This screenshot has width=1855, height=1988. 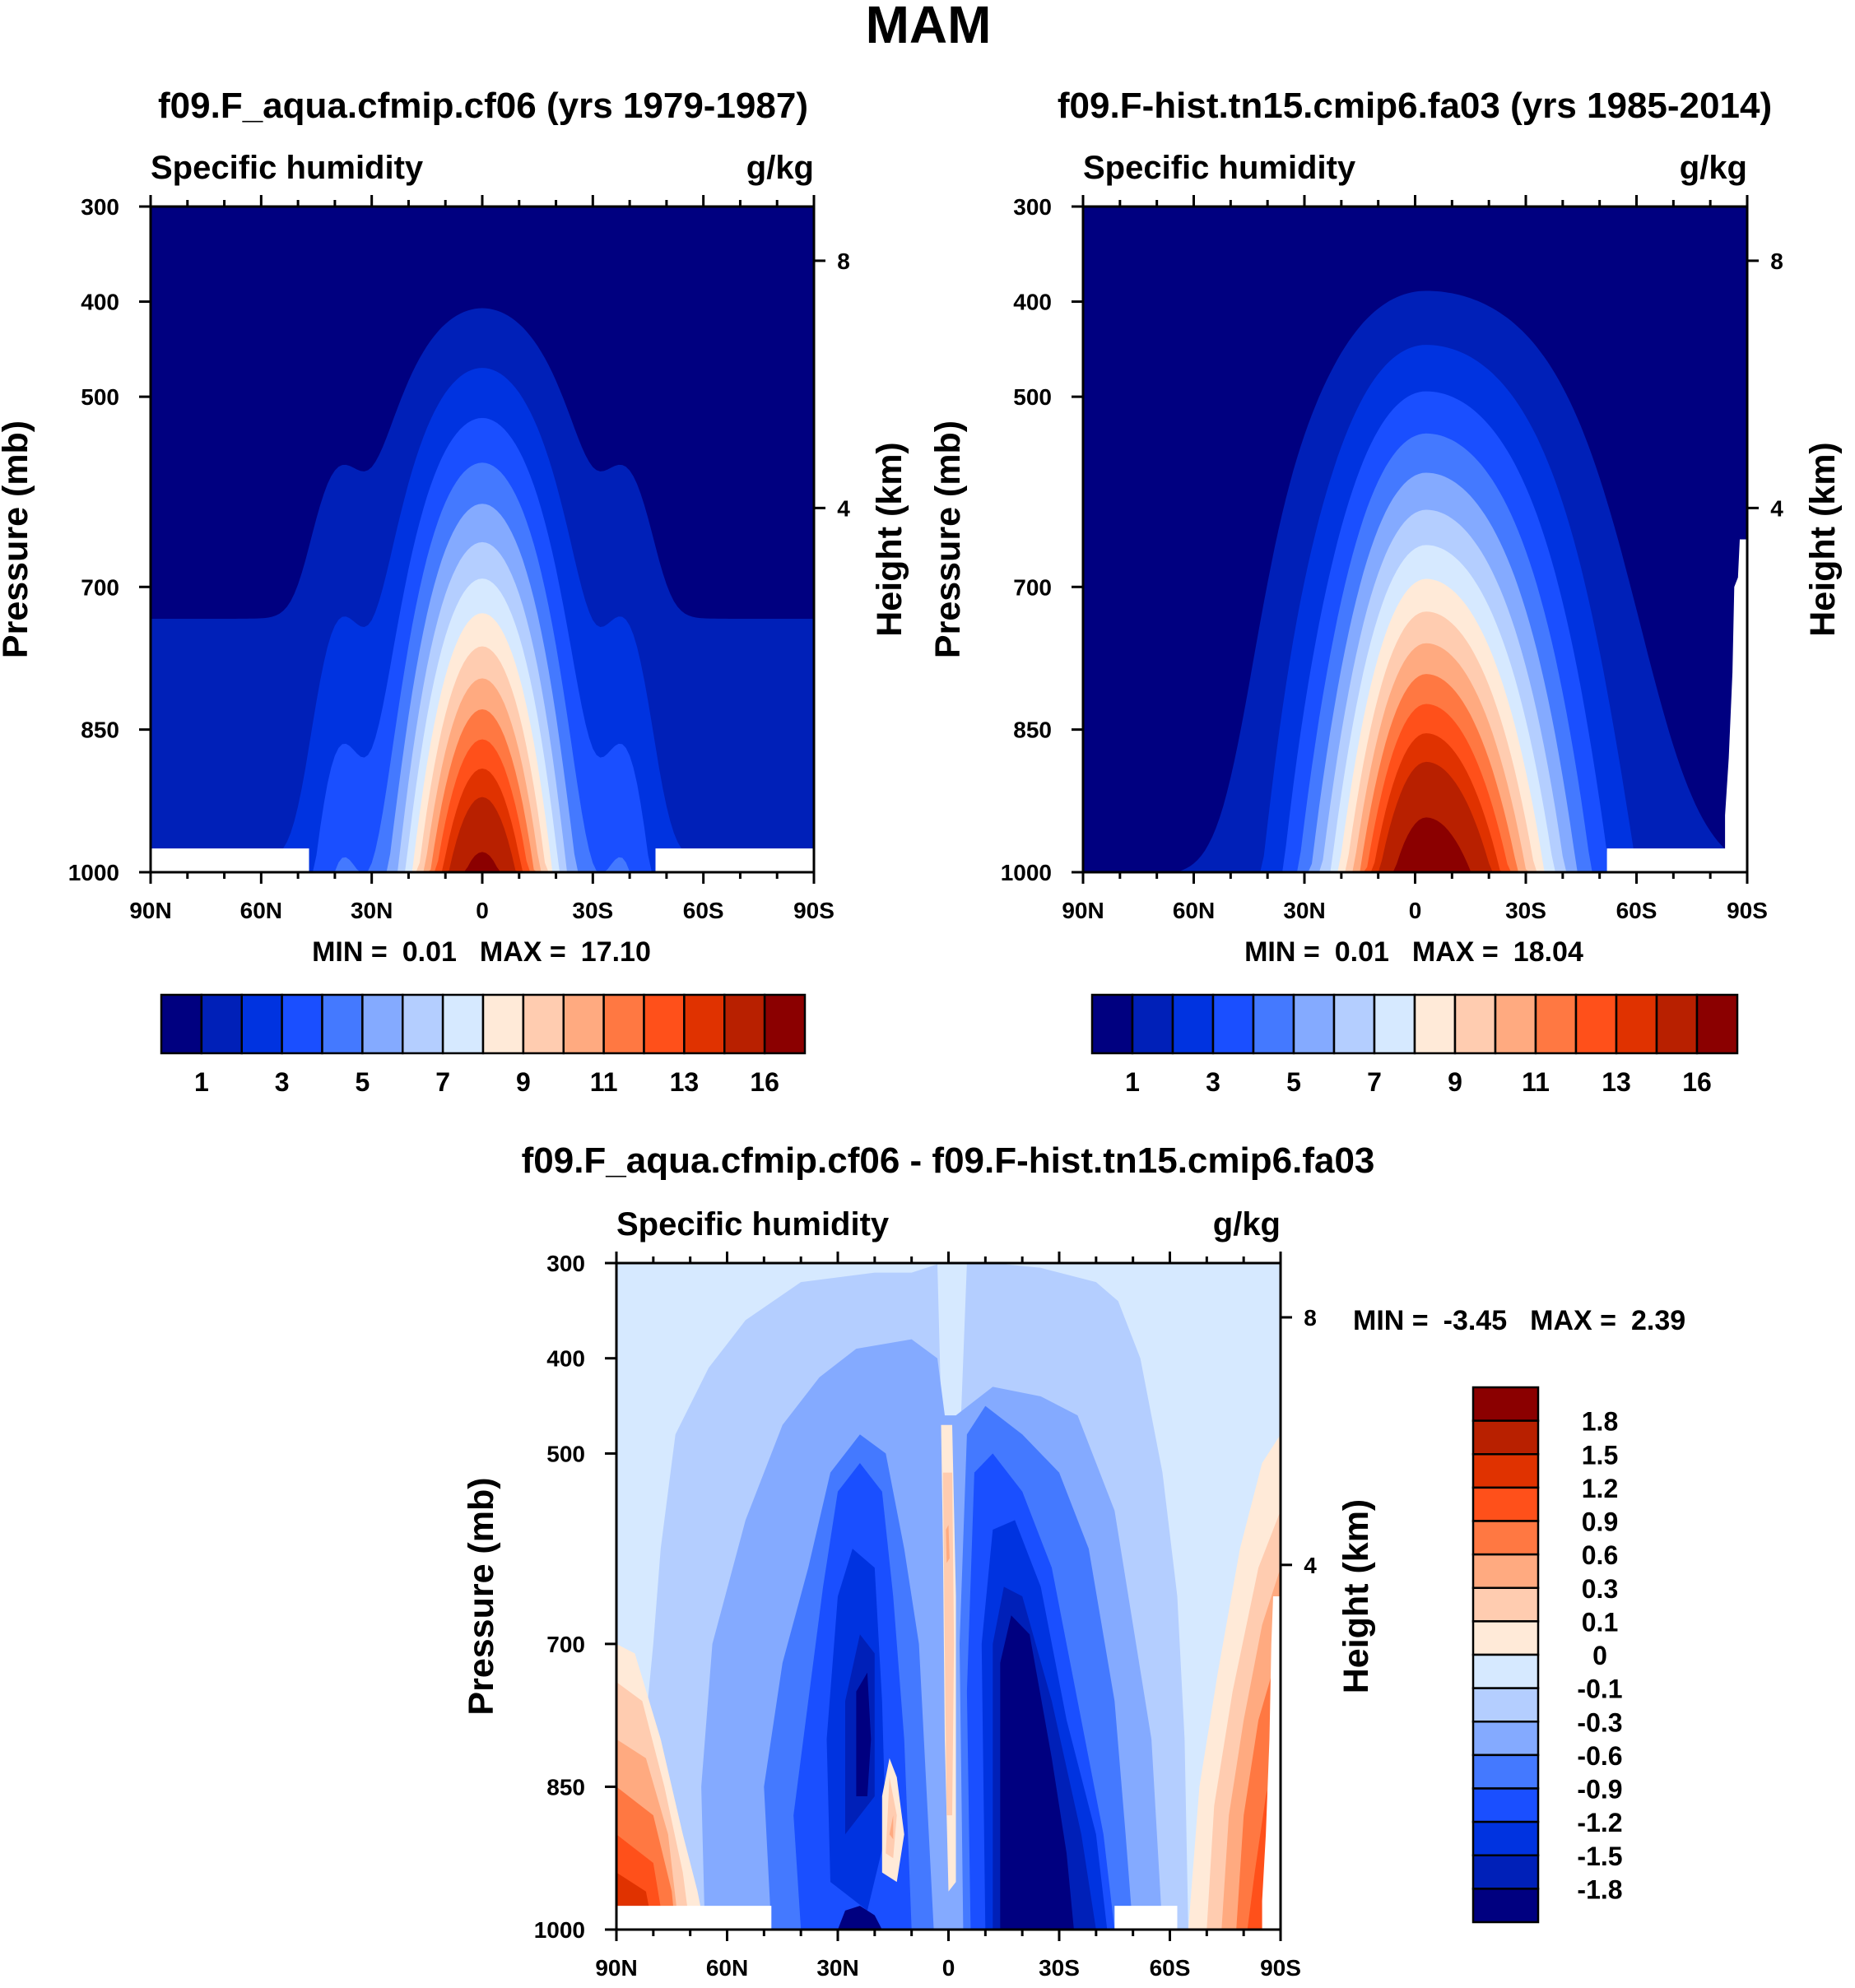 What do you see at coordinates (843, 508) in the screenshot?
I see `height-tick-label: 4` at bounding box center [843, 508].